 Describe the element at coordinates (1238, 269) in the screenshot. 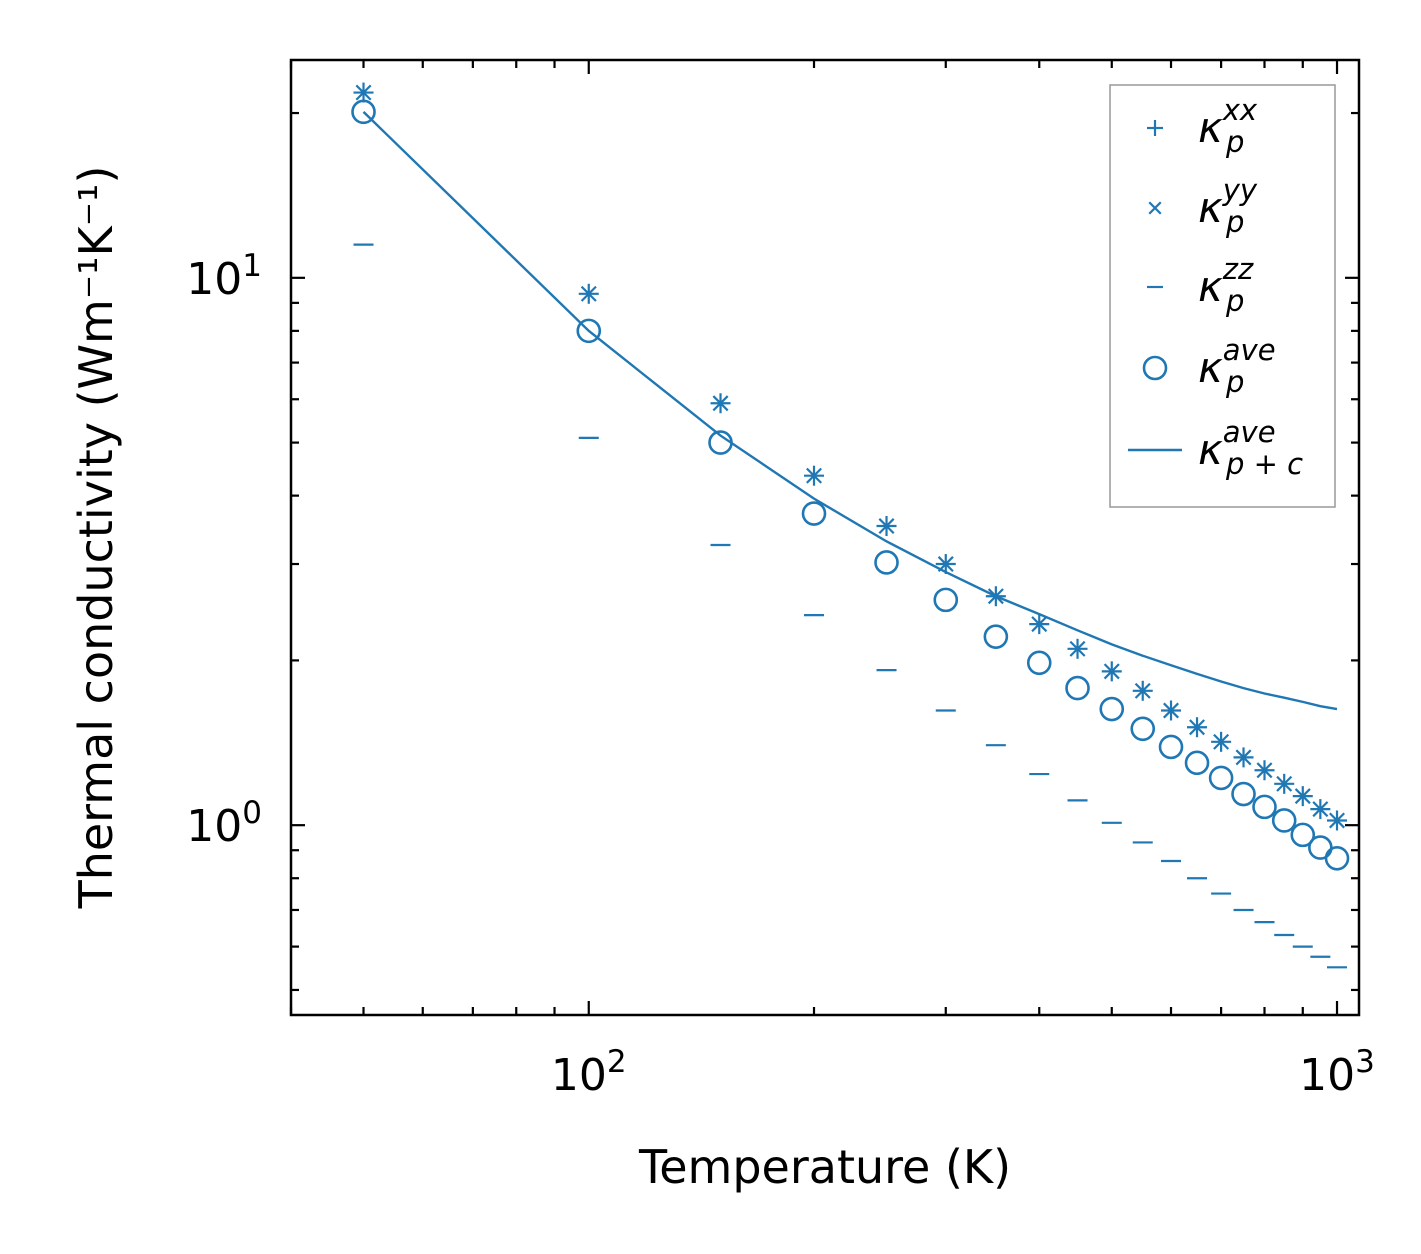

I see `legend-label-sup: zz` at that location.